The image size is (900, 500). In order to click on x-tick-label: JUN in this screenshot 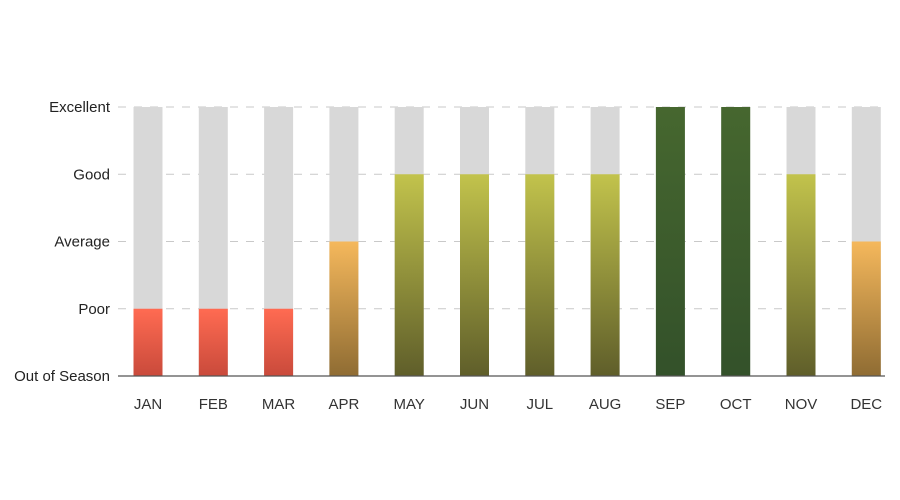, I will do `click(474, 404)`.